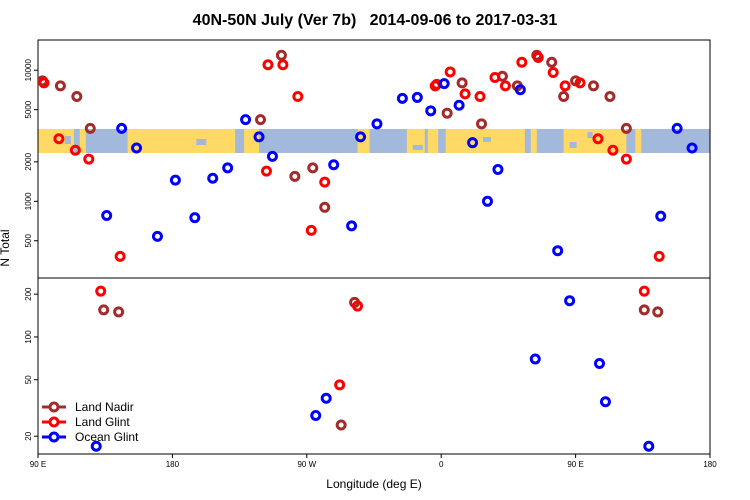 The width and height of the screenshot is (750, 500). Describe the element at coordinates (104, 407) in the screenshot. I see `legend-label-land-nadir: Land Nadir` at that location.